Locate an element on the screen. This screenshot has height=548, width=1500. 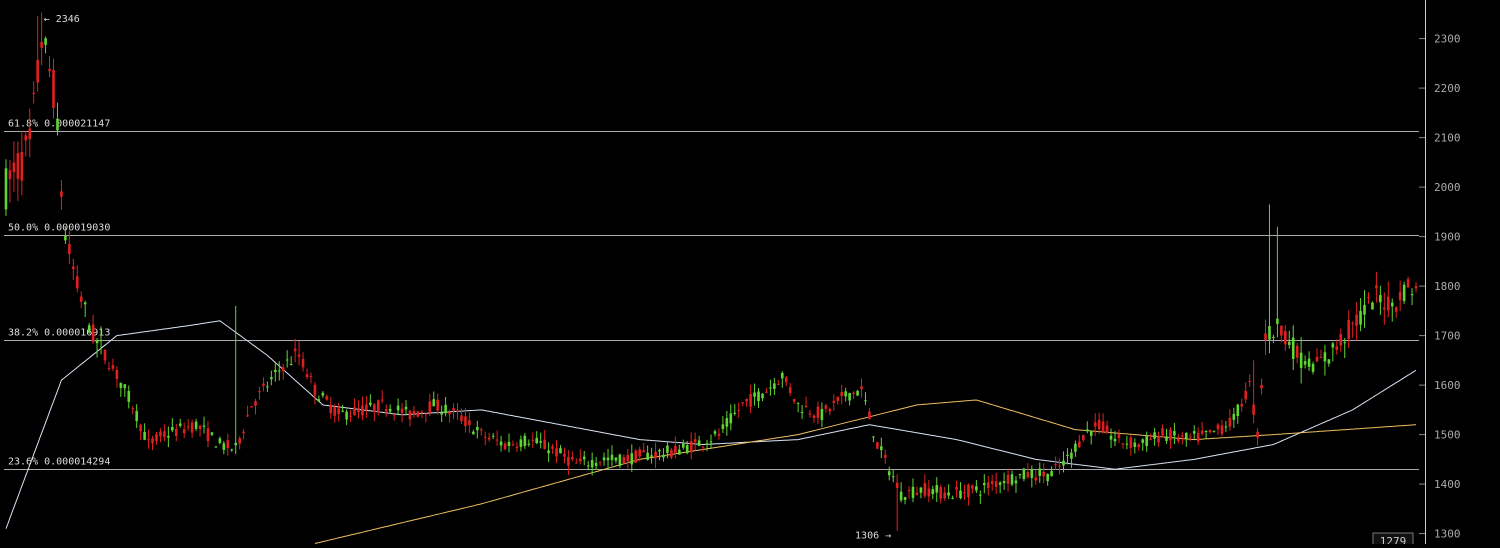
y-tick-label: 2200 is located at coordinates (1447, 88).